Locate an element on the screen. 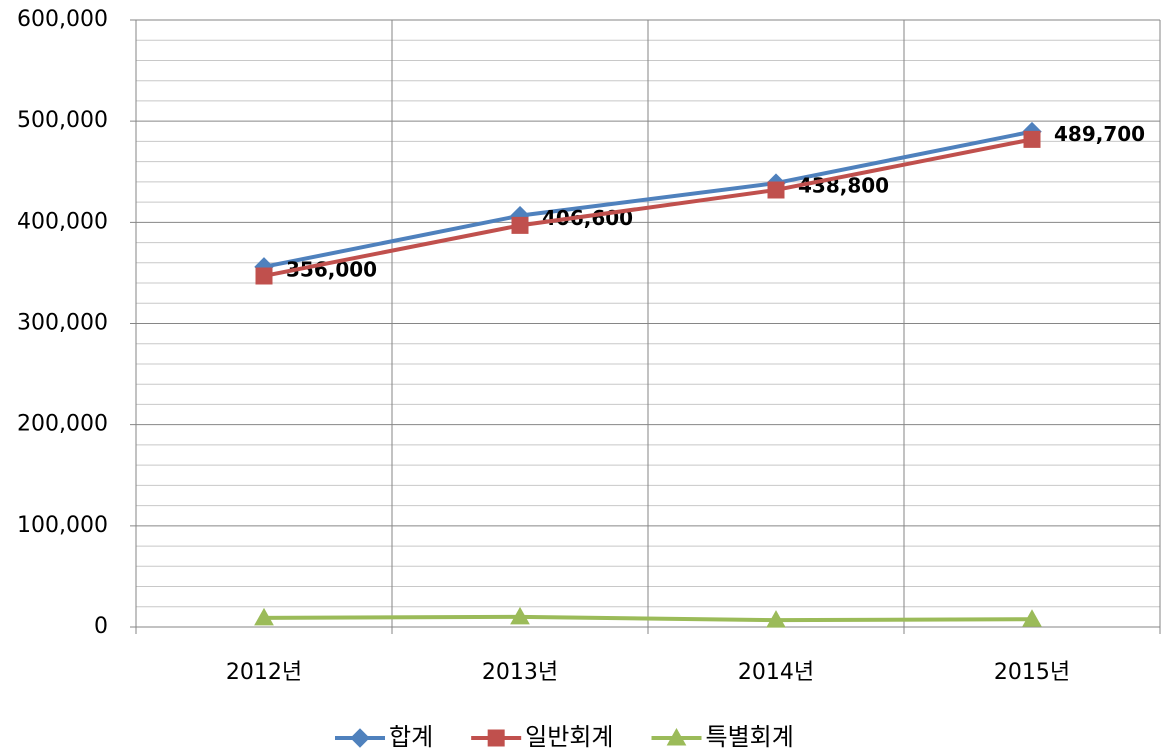  y-tick-label: 200,000 is located at coordinates (62, 424).